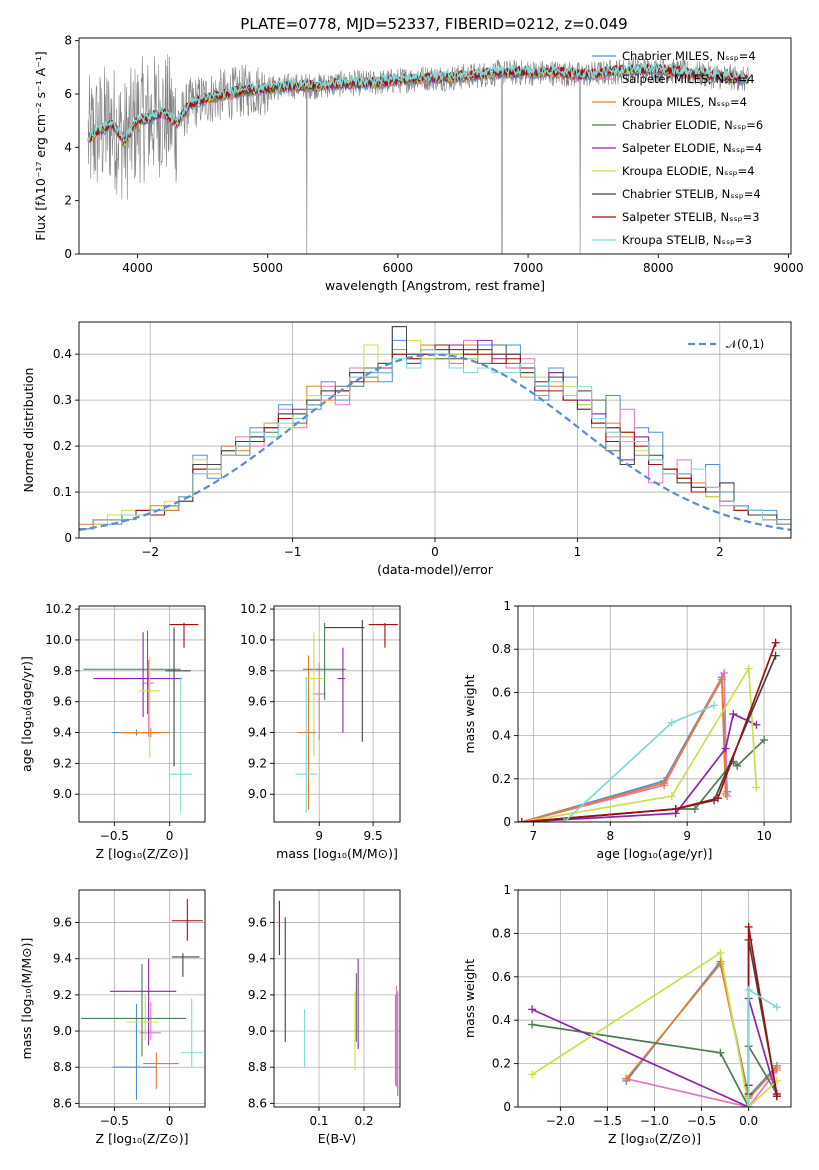 The width and height of the screenshot is (819, 1170). Describe the element at coordinates (501, 933) in the screenshot. I see `y-tick-label: 0.8` at that location.